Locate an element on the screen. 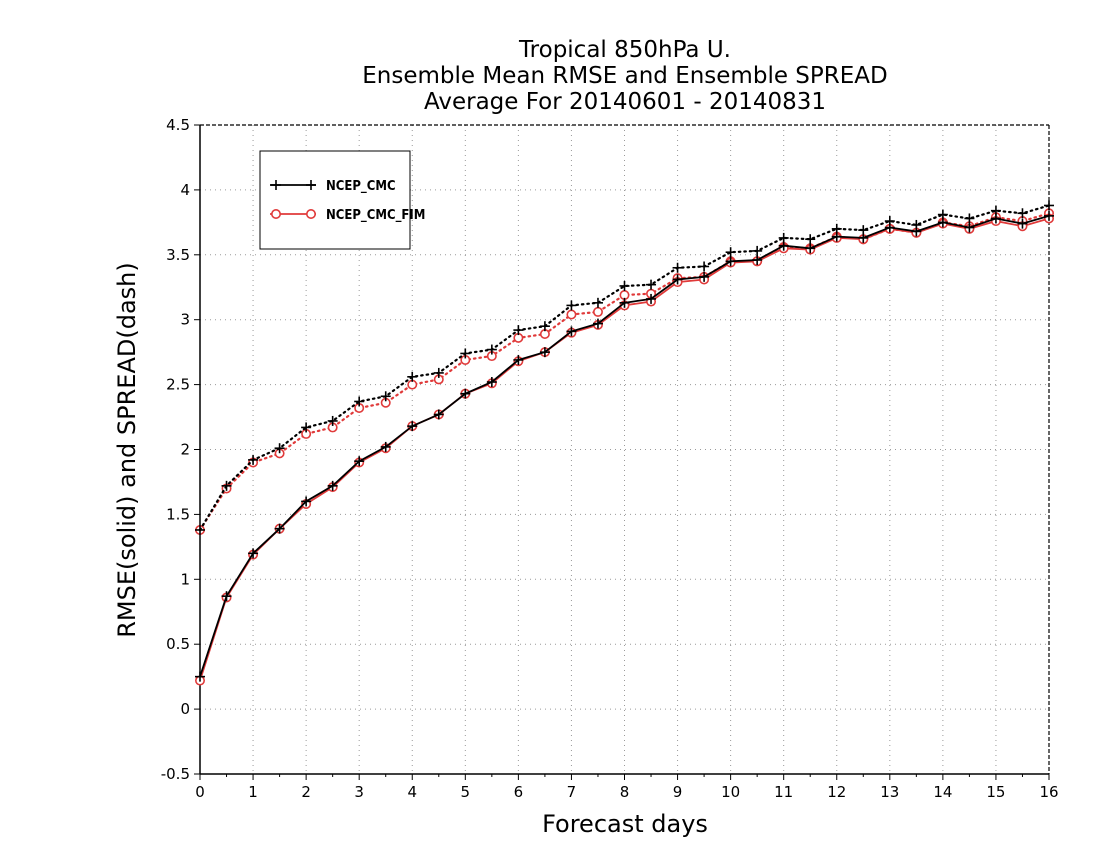  x-tick-label: 13 is located at coordinates (889, 792).